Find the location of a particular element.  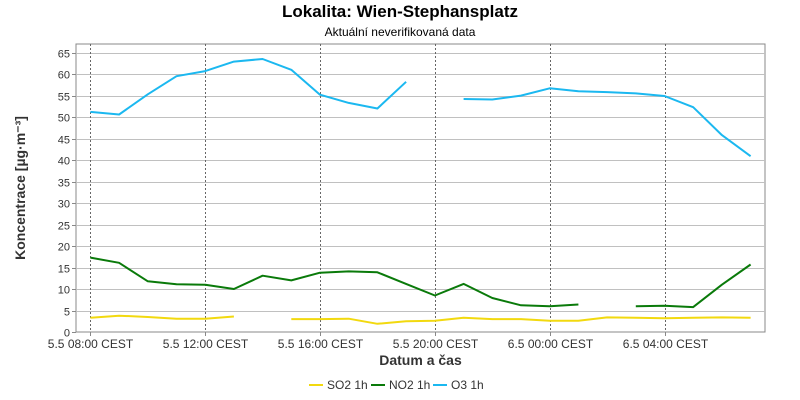

x-axis-title: Datum a čas is located at coordinates (420, 360).